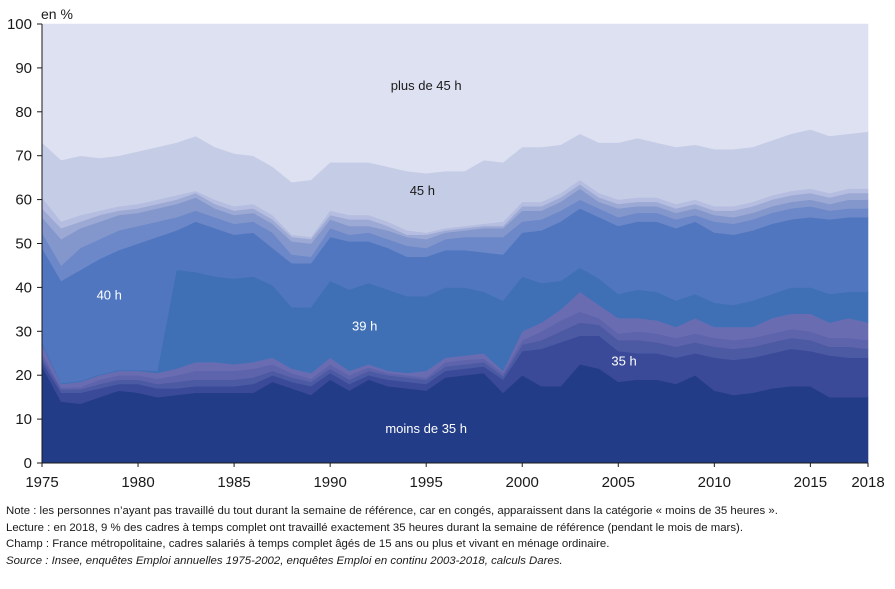 Image resolution: width=895 pixels, height=589 pixels. I want to click on x-tick-label: 2018, so click(867, 482).